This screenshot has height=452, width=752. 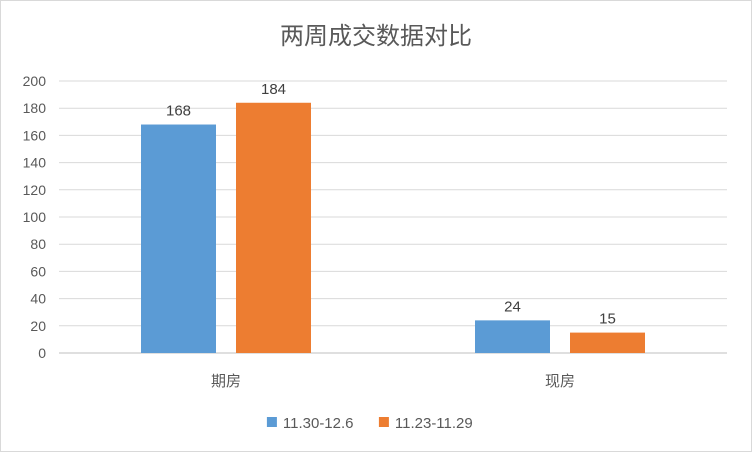 I want to click on y-tick-label: 100, so click(x=35, y=217).